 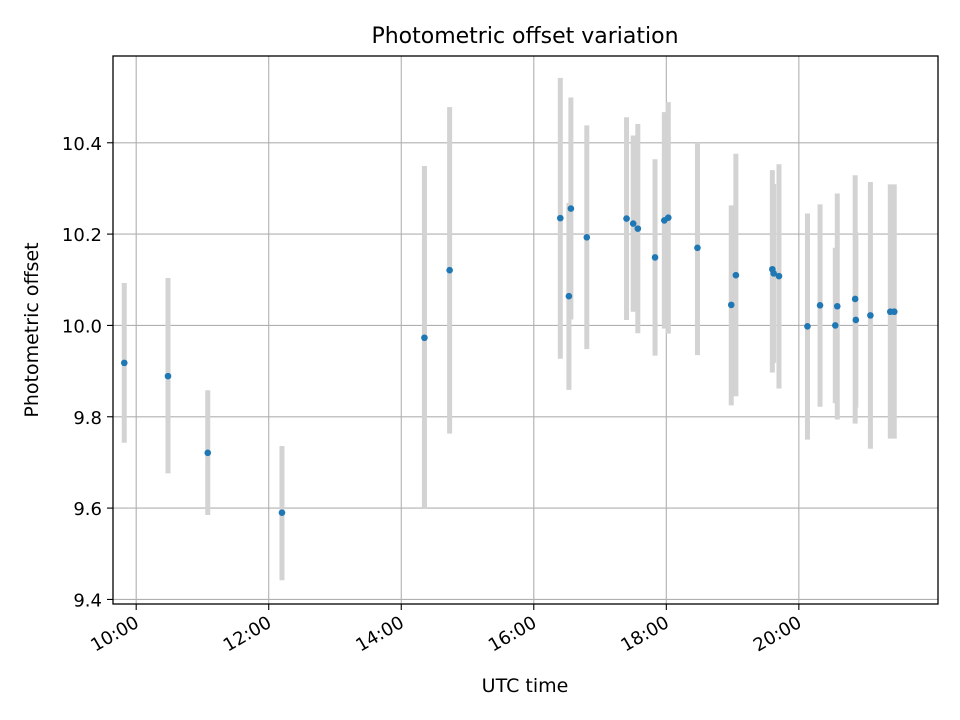 What do you see at coordinates (525, 686) in the screenshot?
I see `x-axis-label: UTC time` at bounding box center [525, 686].